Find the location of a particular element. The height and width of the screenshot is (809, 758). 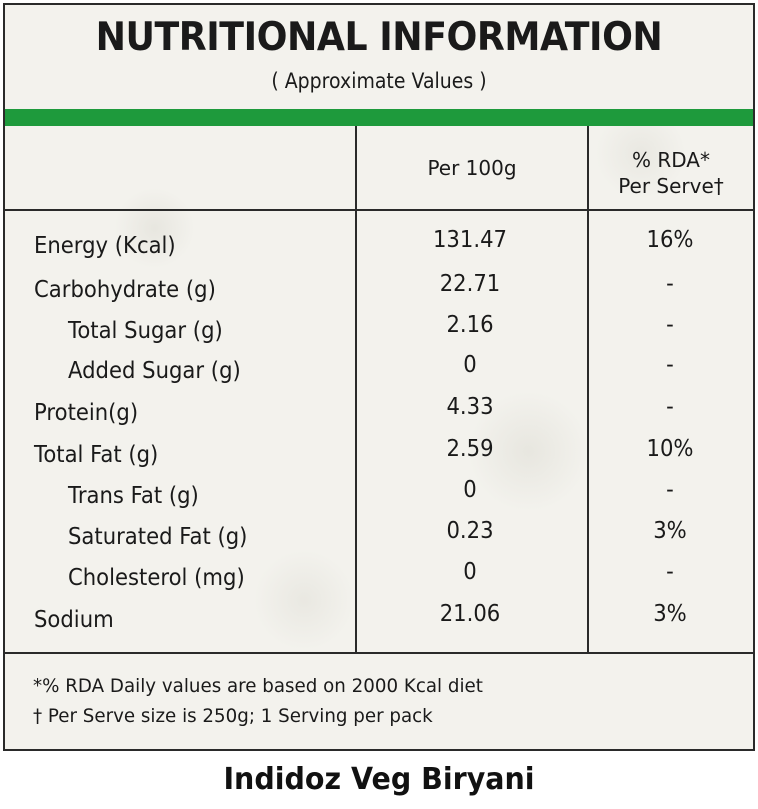

column-header-per-100g: Per 100g is located at coordinates (472, 168).